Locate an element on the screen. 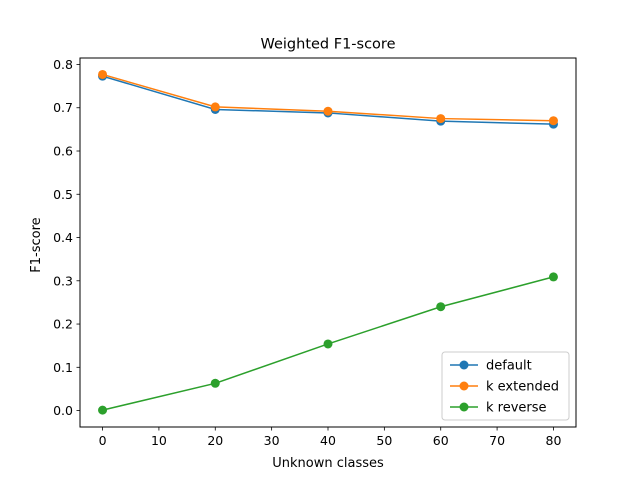 This screenshot has height=485, width=640. legend-label: default is located at coordinates (509, 366).